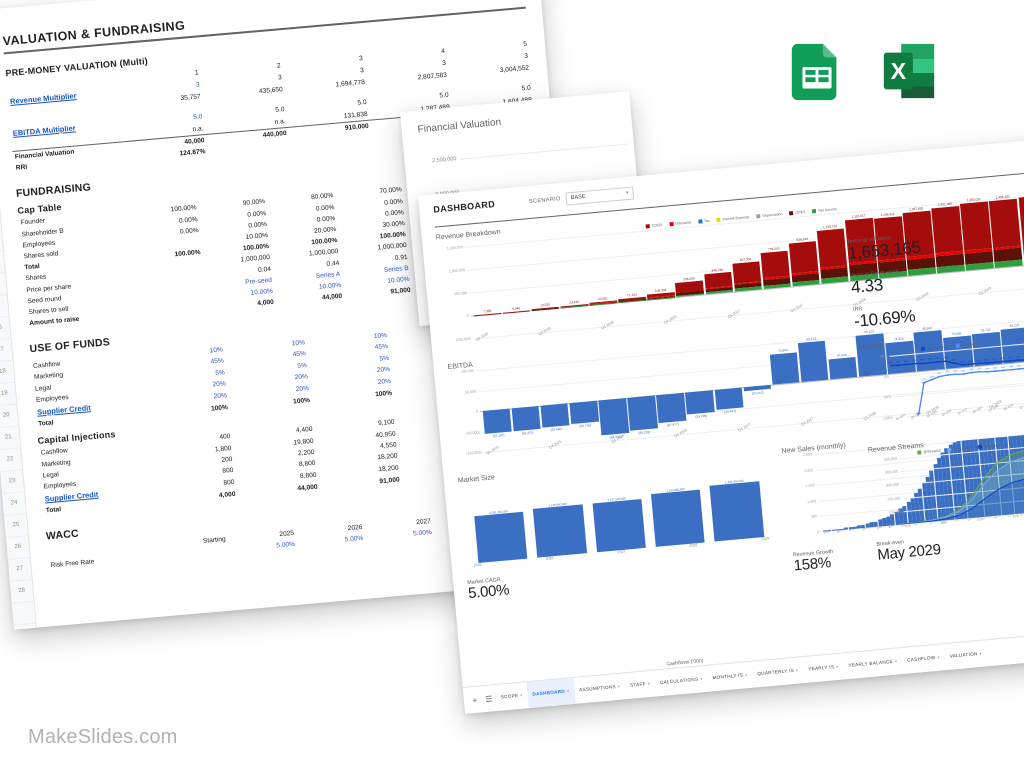  What do you see at coordinates (681, 681) in the screenshot?
I see `sheet-tab-calculations: CALCULATIONS ▾` at bounding box center [681, 681].